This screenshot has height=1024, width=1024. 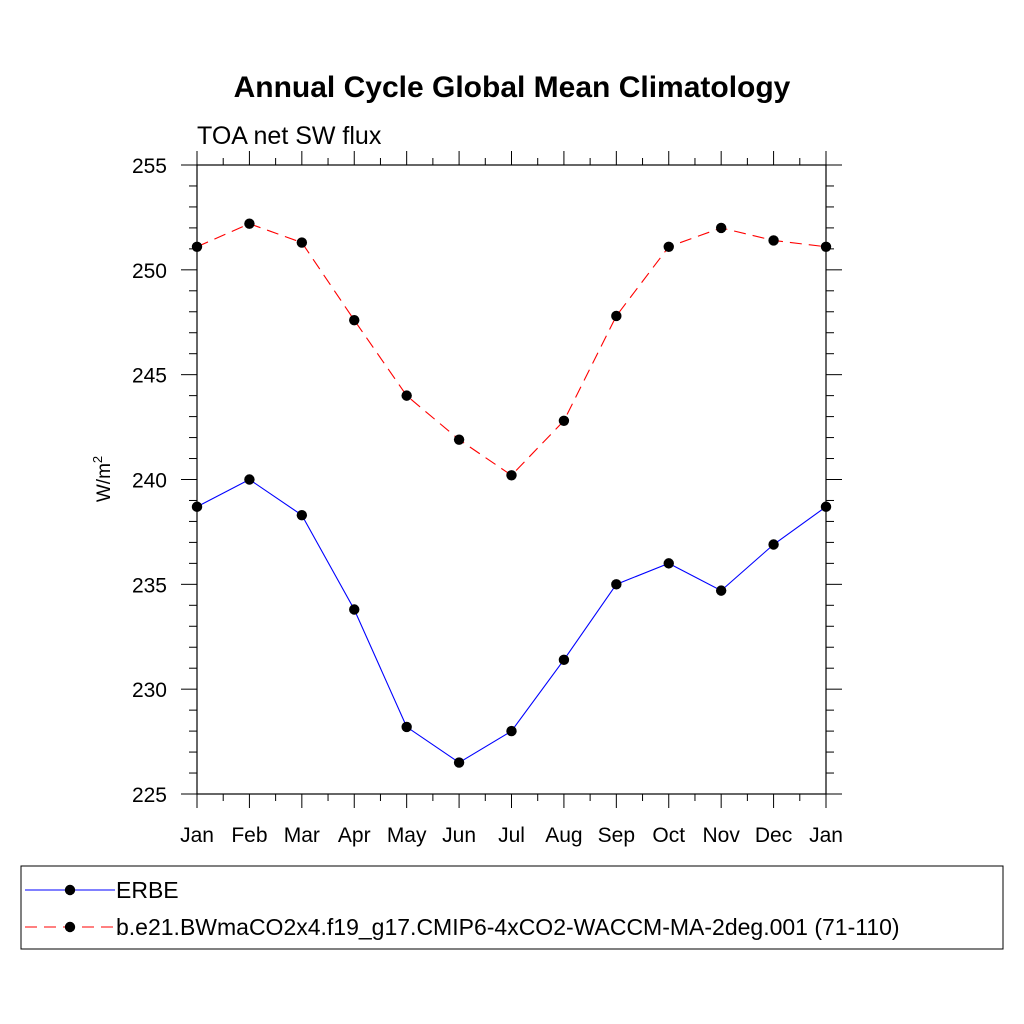 What do you see at coordinates (616, 835) in the screenshot?
I see `x-tick-label: Sep` at bounding box center [616, 835].